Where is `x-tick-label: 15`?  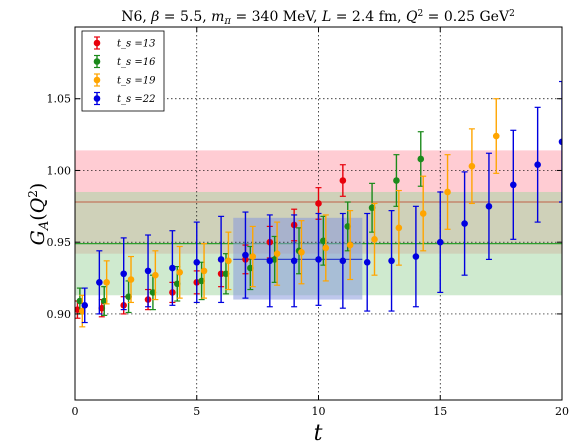
x-tick-label: 15 is located at coordinates (440, 411).